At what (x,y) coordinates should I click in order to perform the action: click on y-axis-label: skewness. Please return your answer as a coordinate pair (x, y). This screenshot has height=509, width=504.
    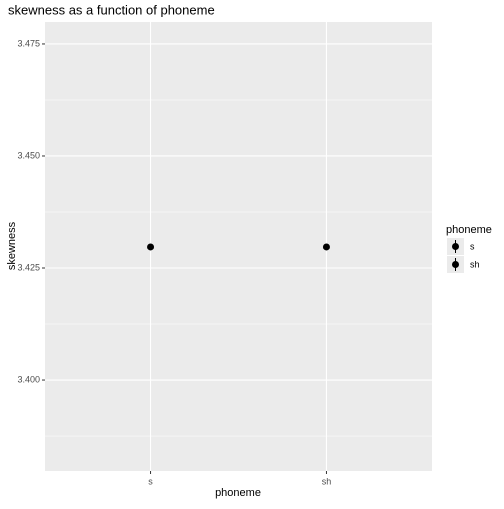
    Looking at the image, I should click on (12, 245).